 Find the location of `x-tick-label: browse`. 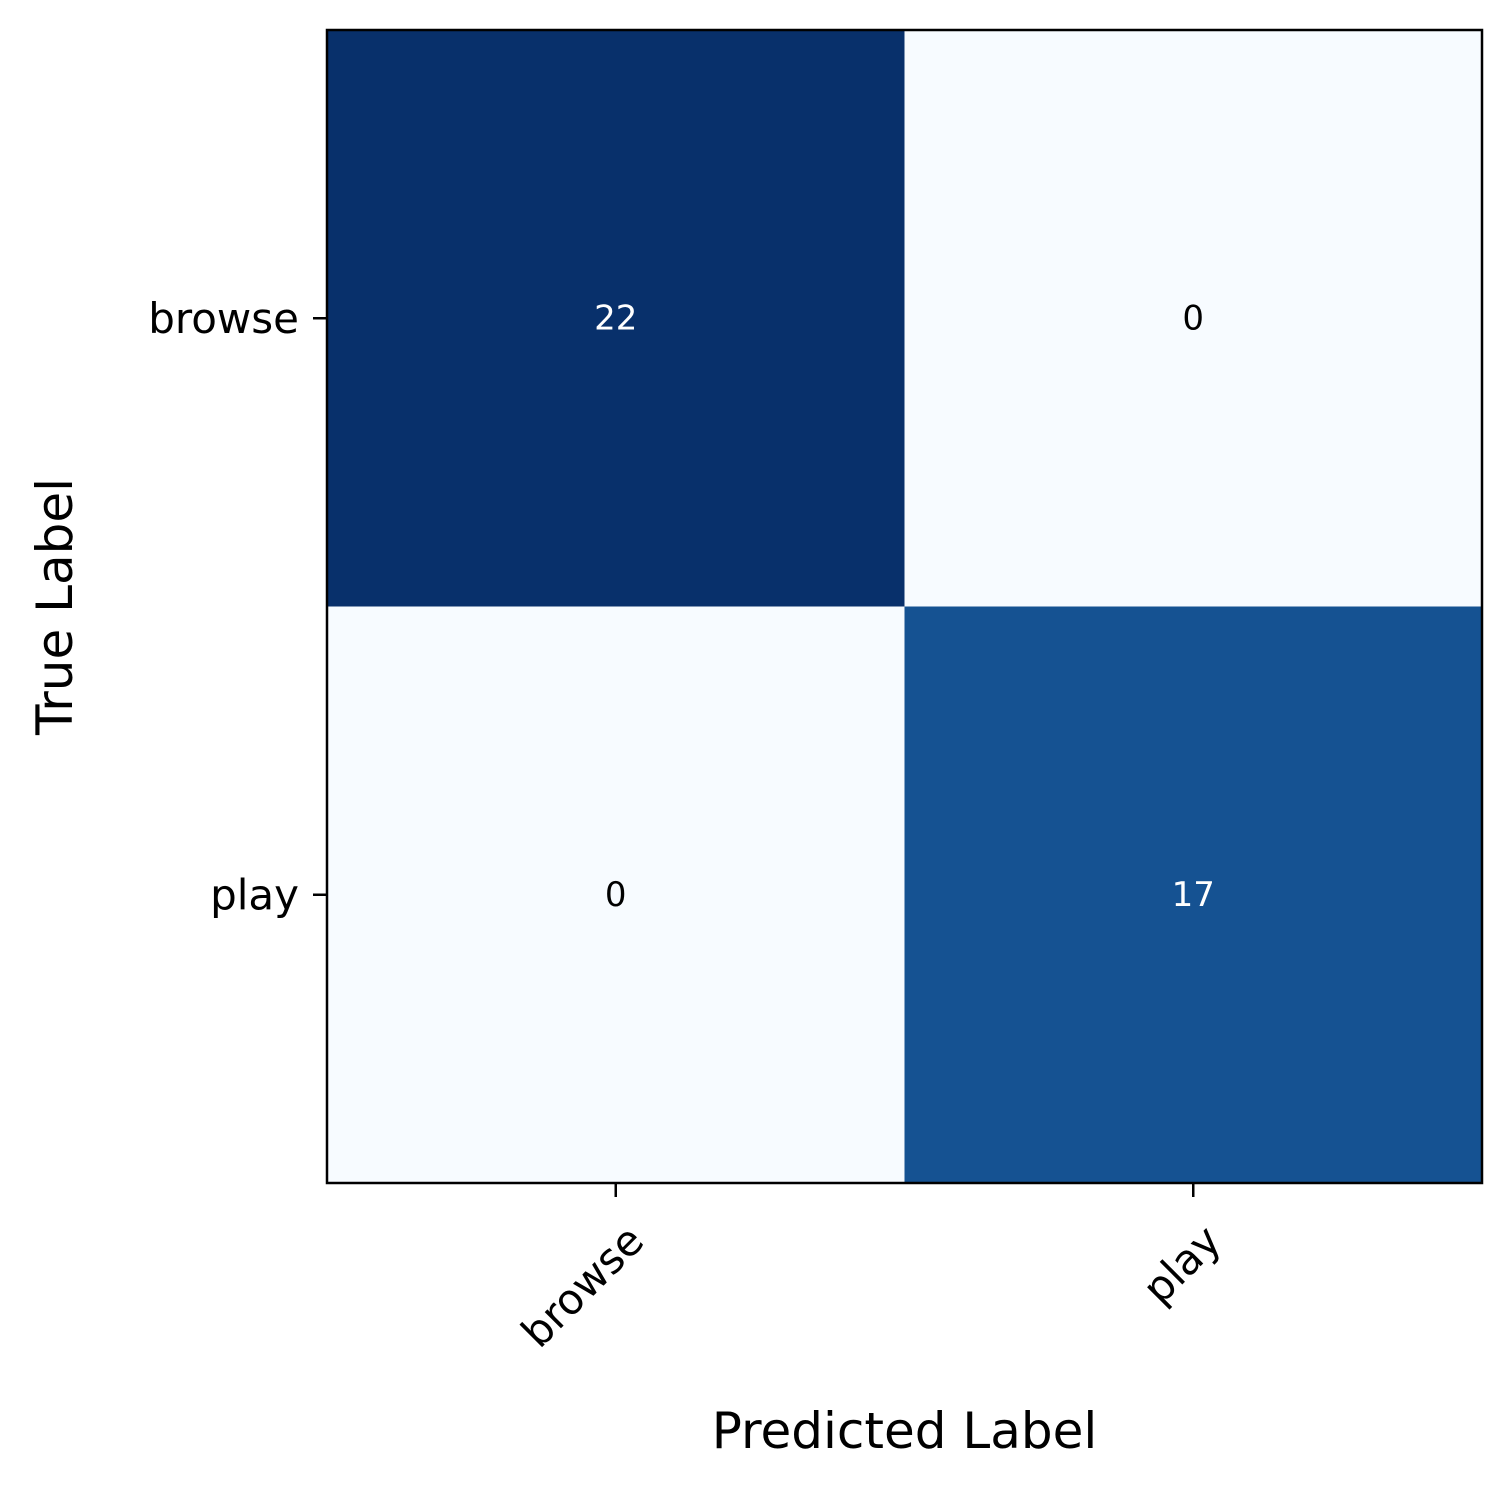

x-tick-label: browse is located at coordinates (582, 1286).